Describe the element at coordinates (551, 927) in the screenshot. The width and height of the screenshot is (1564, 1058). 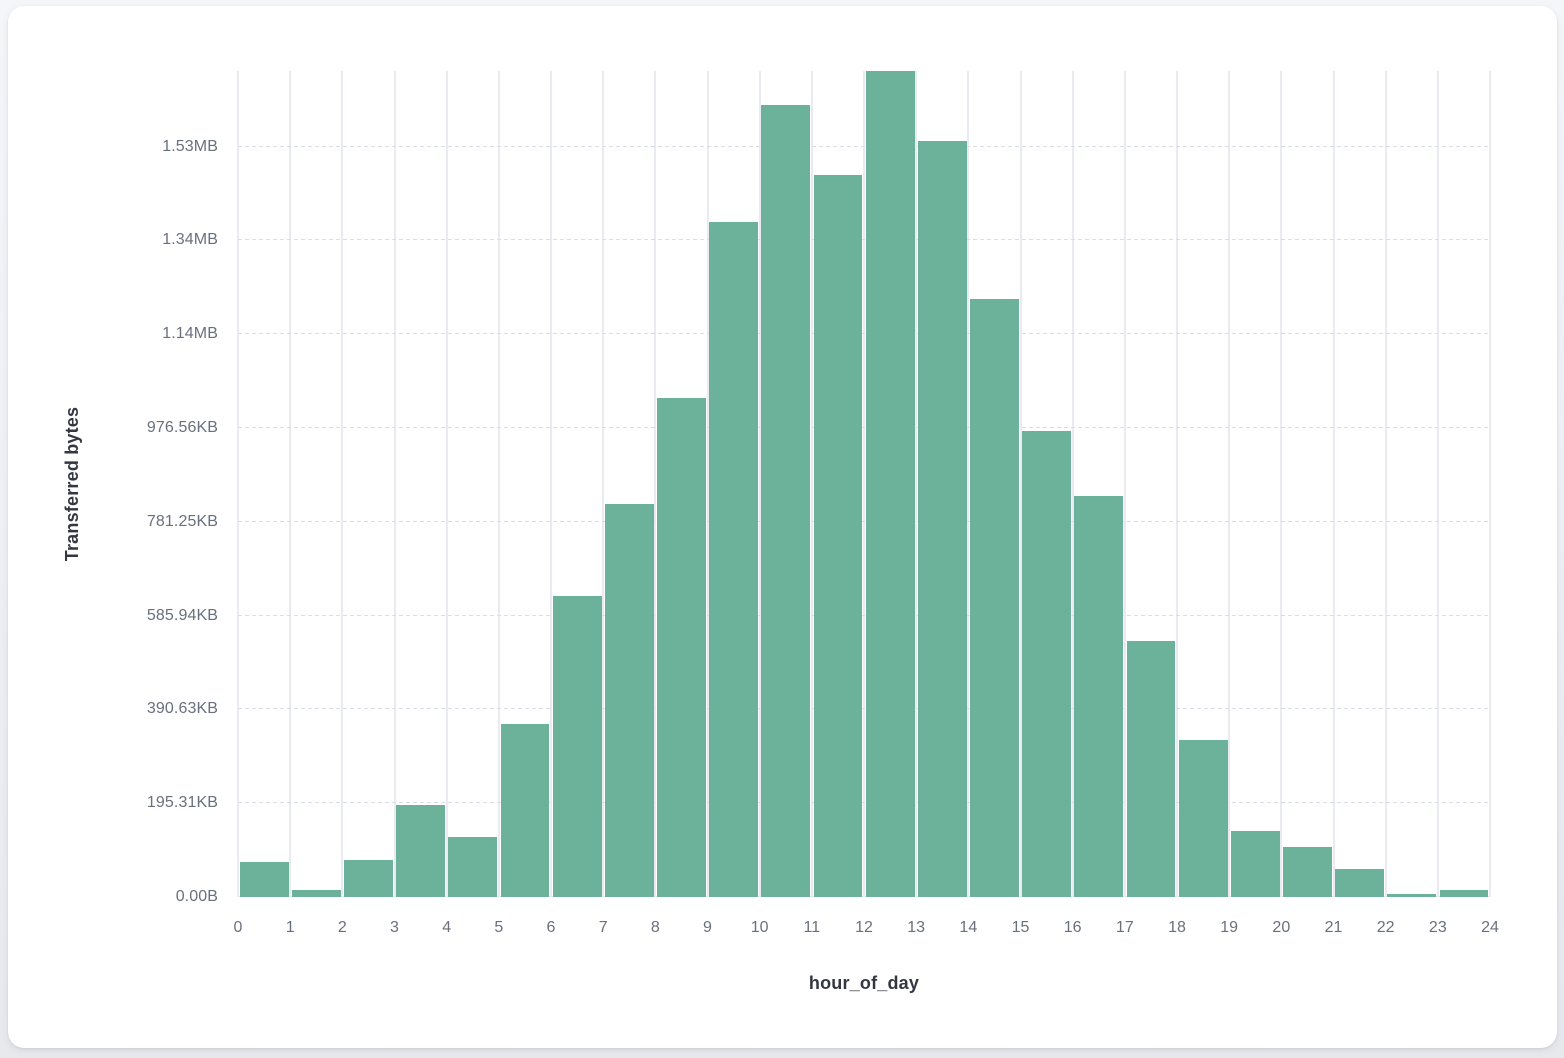
I see `x-tick-label: 6` at that location.